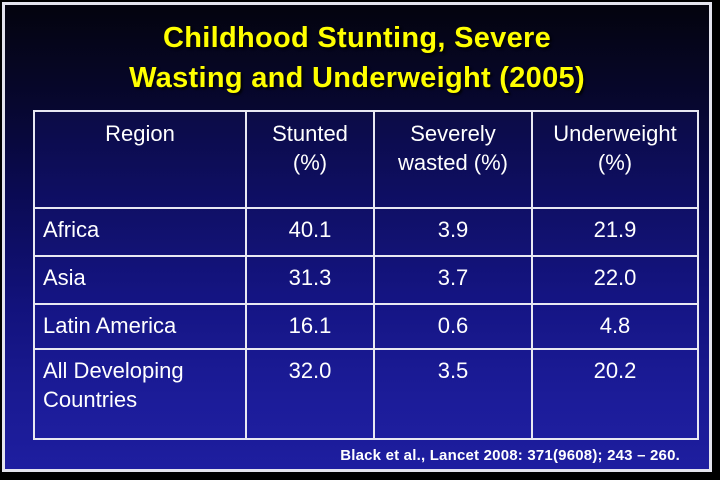 The width and height of the screenshot is (720, 480). What do you see at coordinates (615, 133) in the screenshot?
I see `header-line: Underweight` at bounding box center [615, 133].